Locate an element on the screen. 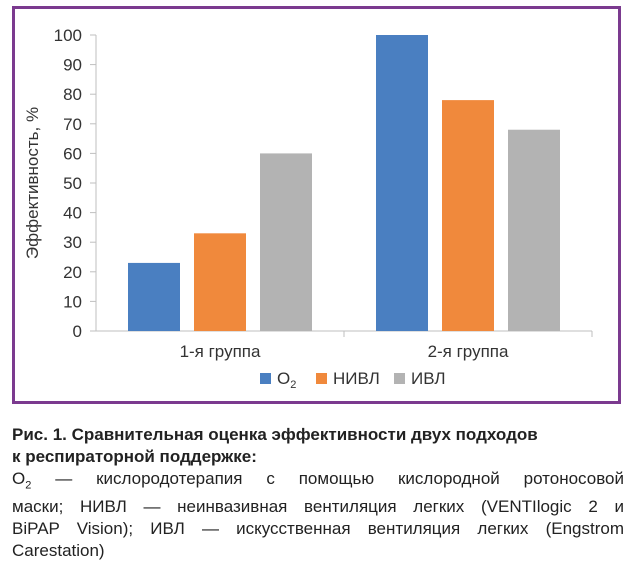 Image resolution: width=635 pixels, height=577 pixels. legend-label: O2 is located at coordinates (286, 380).